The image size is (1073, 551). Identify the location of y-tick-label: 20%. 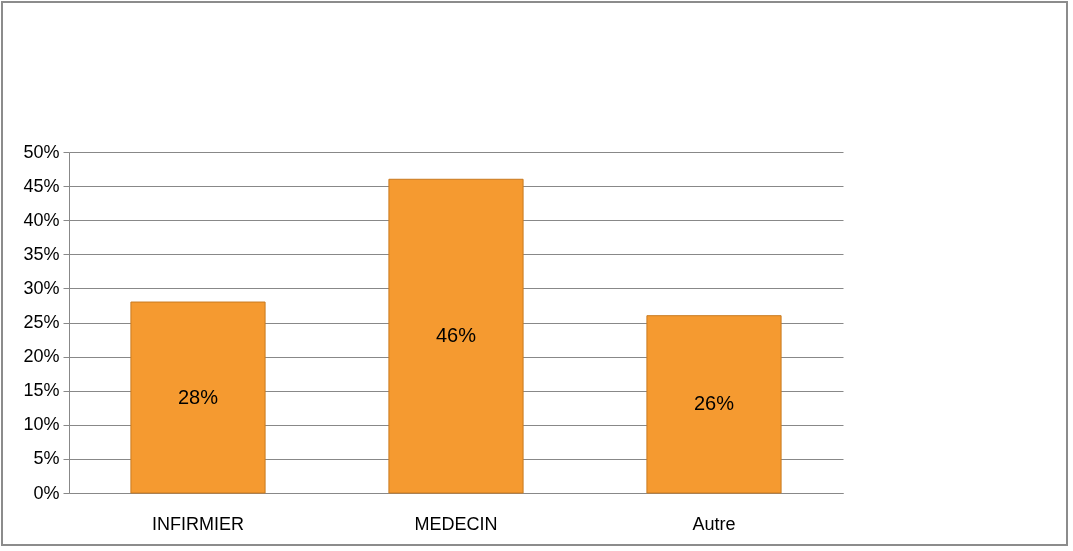
(41, 356).